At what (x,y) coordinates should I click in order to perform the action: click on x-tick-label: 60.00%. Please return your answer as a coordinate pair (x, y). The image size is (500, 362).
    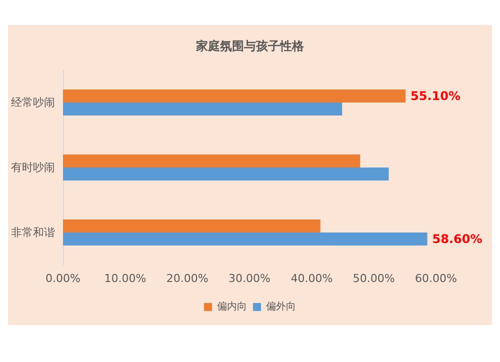
    Looking at the image, I should click on (436, 278).